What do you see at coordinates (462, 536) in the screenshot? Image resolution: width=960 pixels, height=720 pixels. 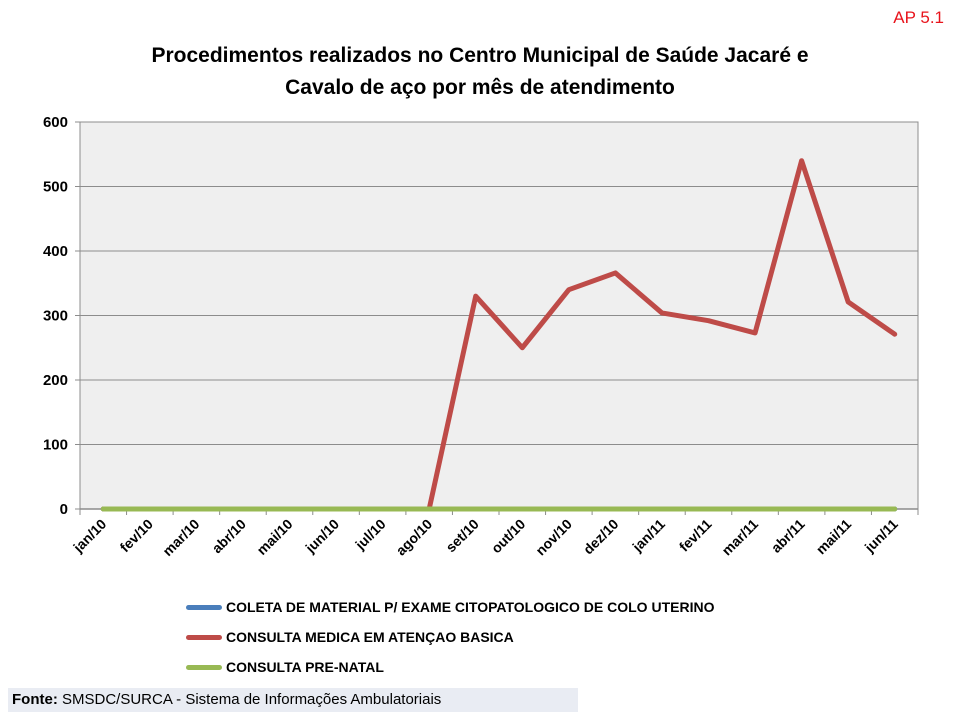 I see `x-tick-label: set/10` at bounding box center [462, 536].